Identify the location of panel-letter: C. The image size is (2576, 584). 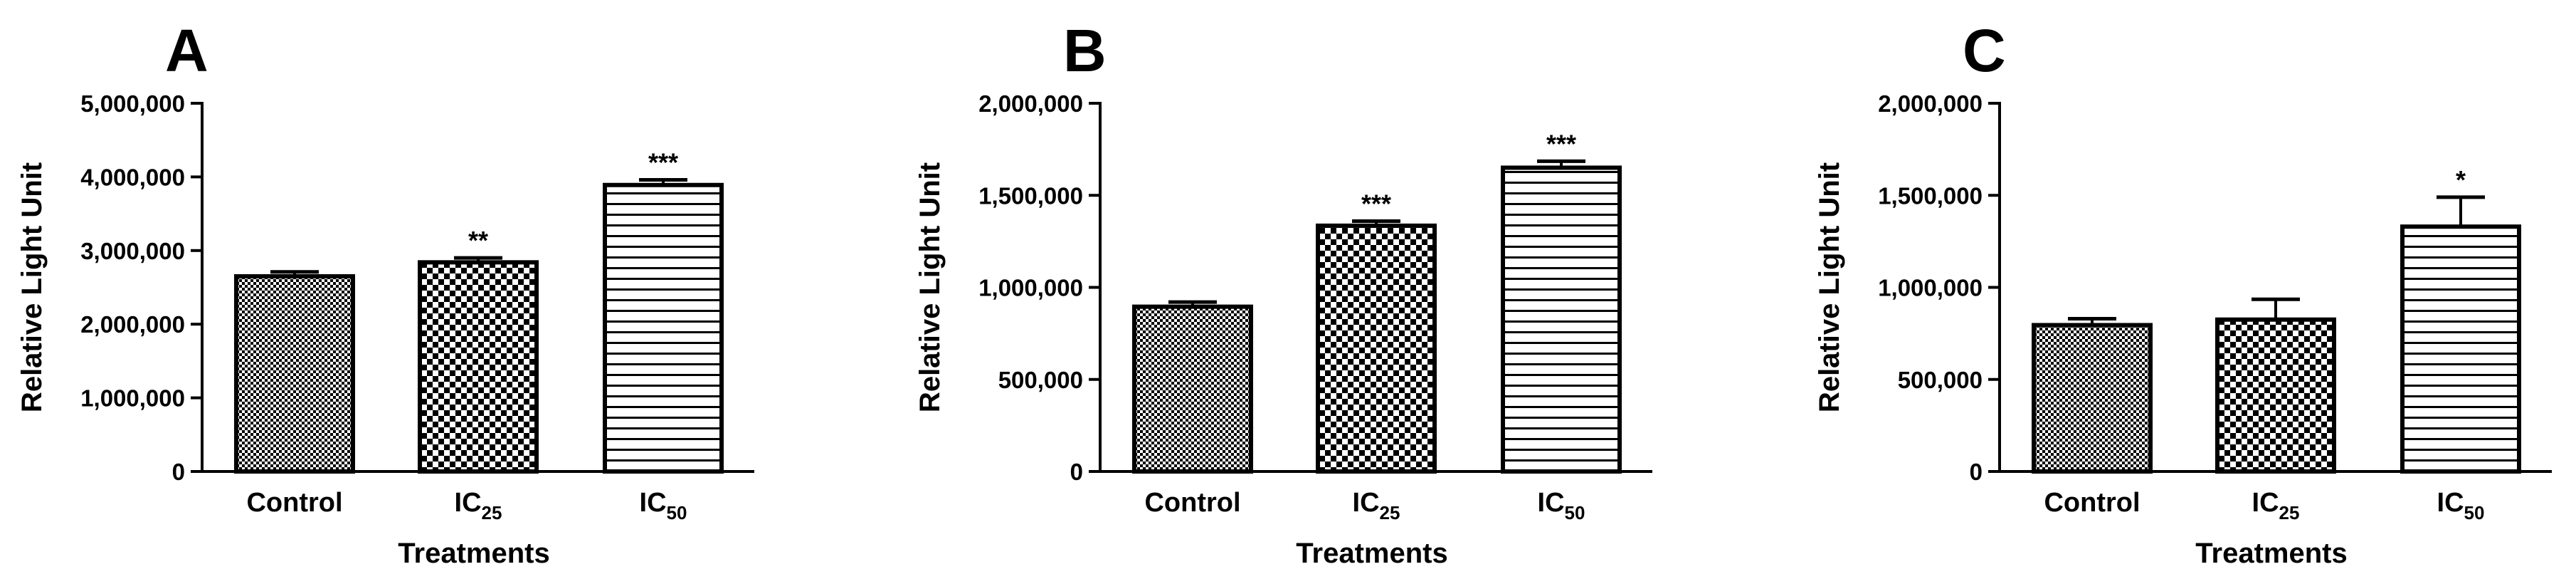
(1985, 51).